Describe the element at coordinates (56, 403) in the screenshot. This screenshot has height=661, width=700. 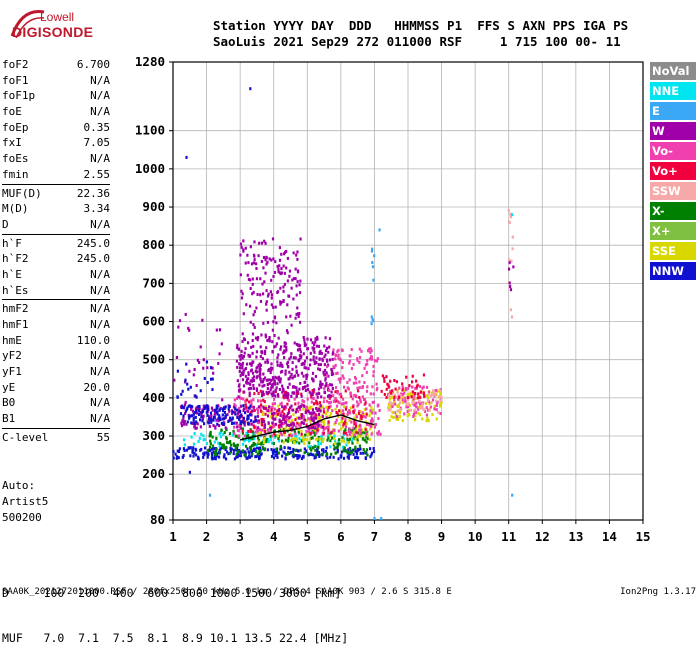
I see `param-row: B0 N/A` at that location.